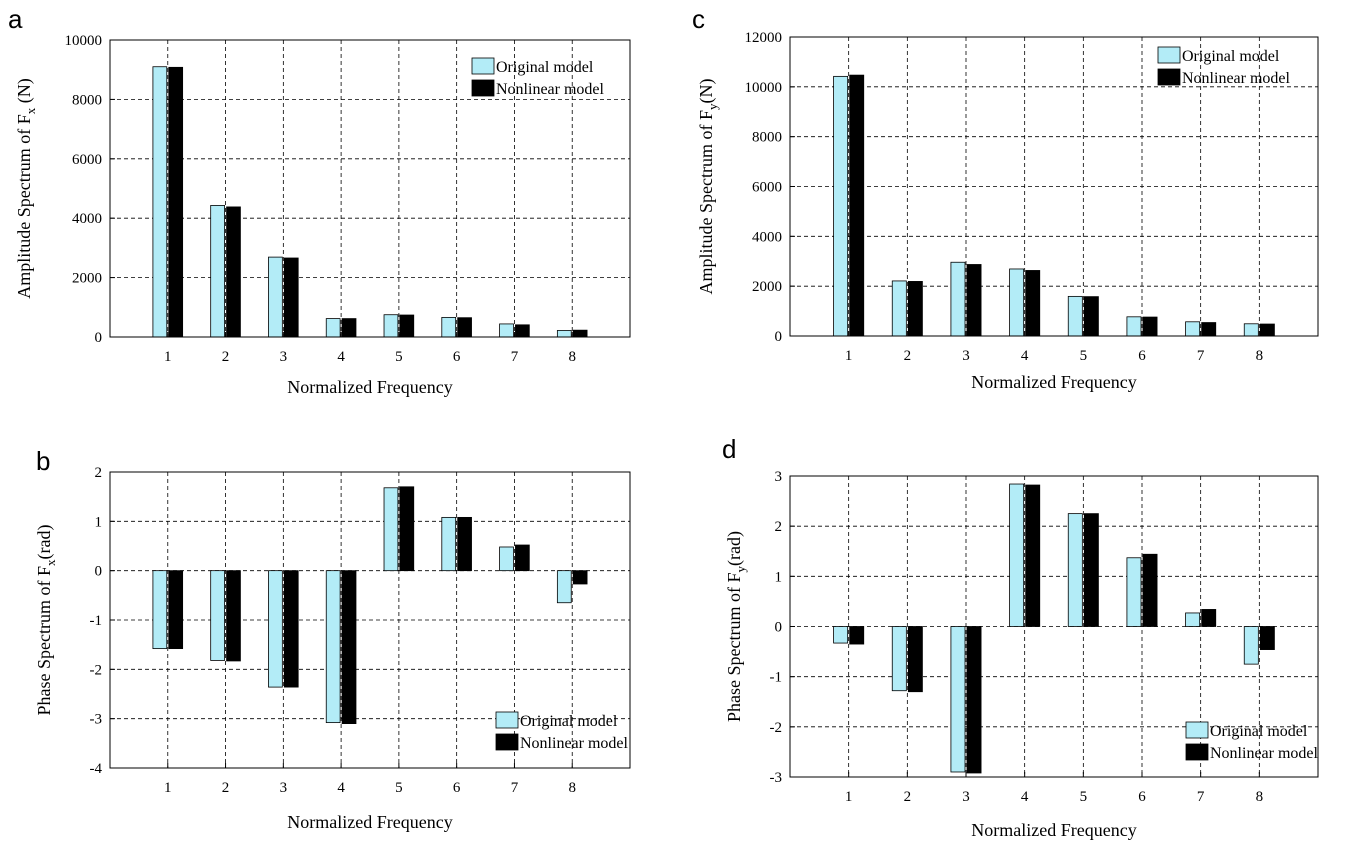  I want to click on y-tick-label: -1, so click(776, 678).